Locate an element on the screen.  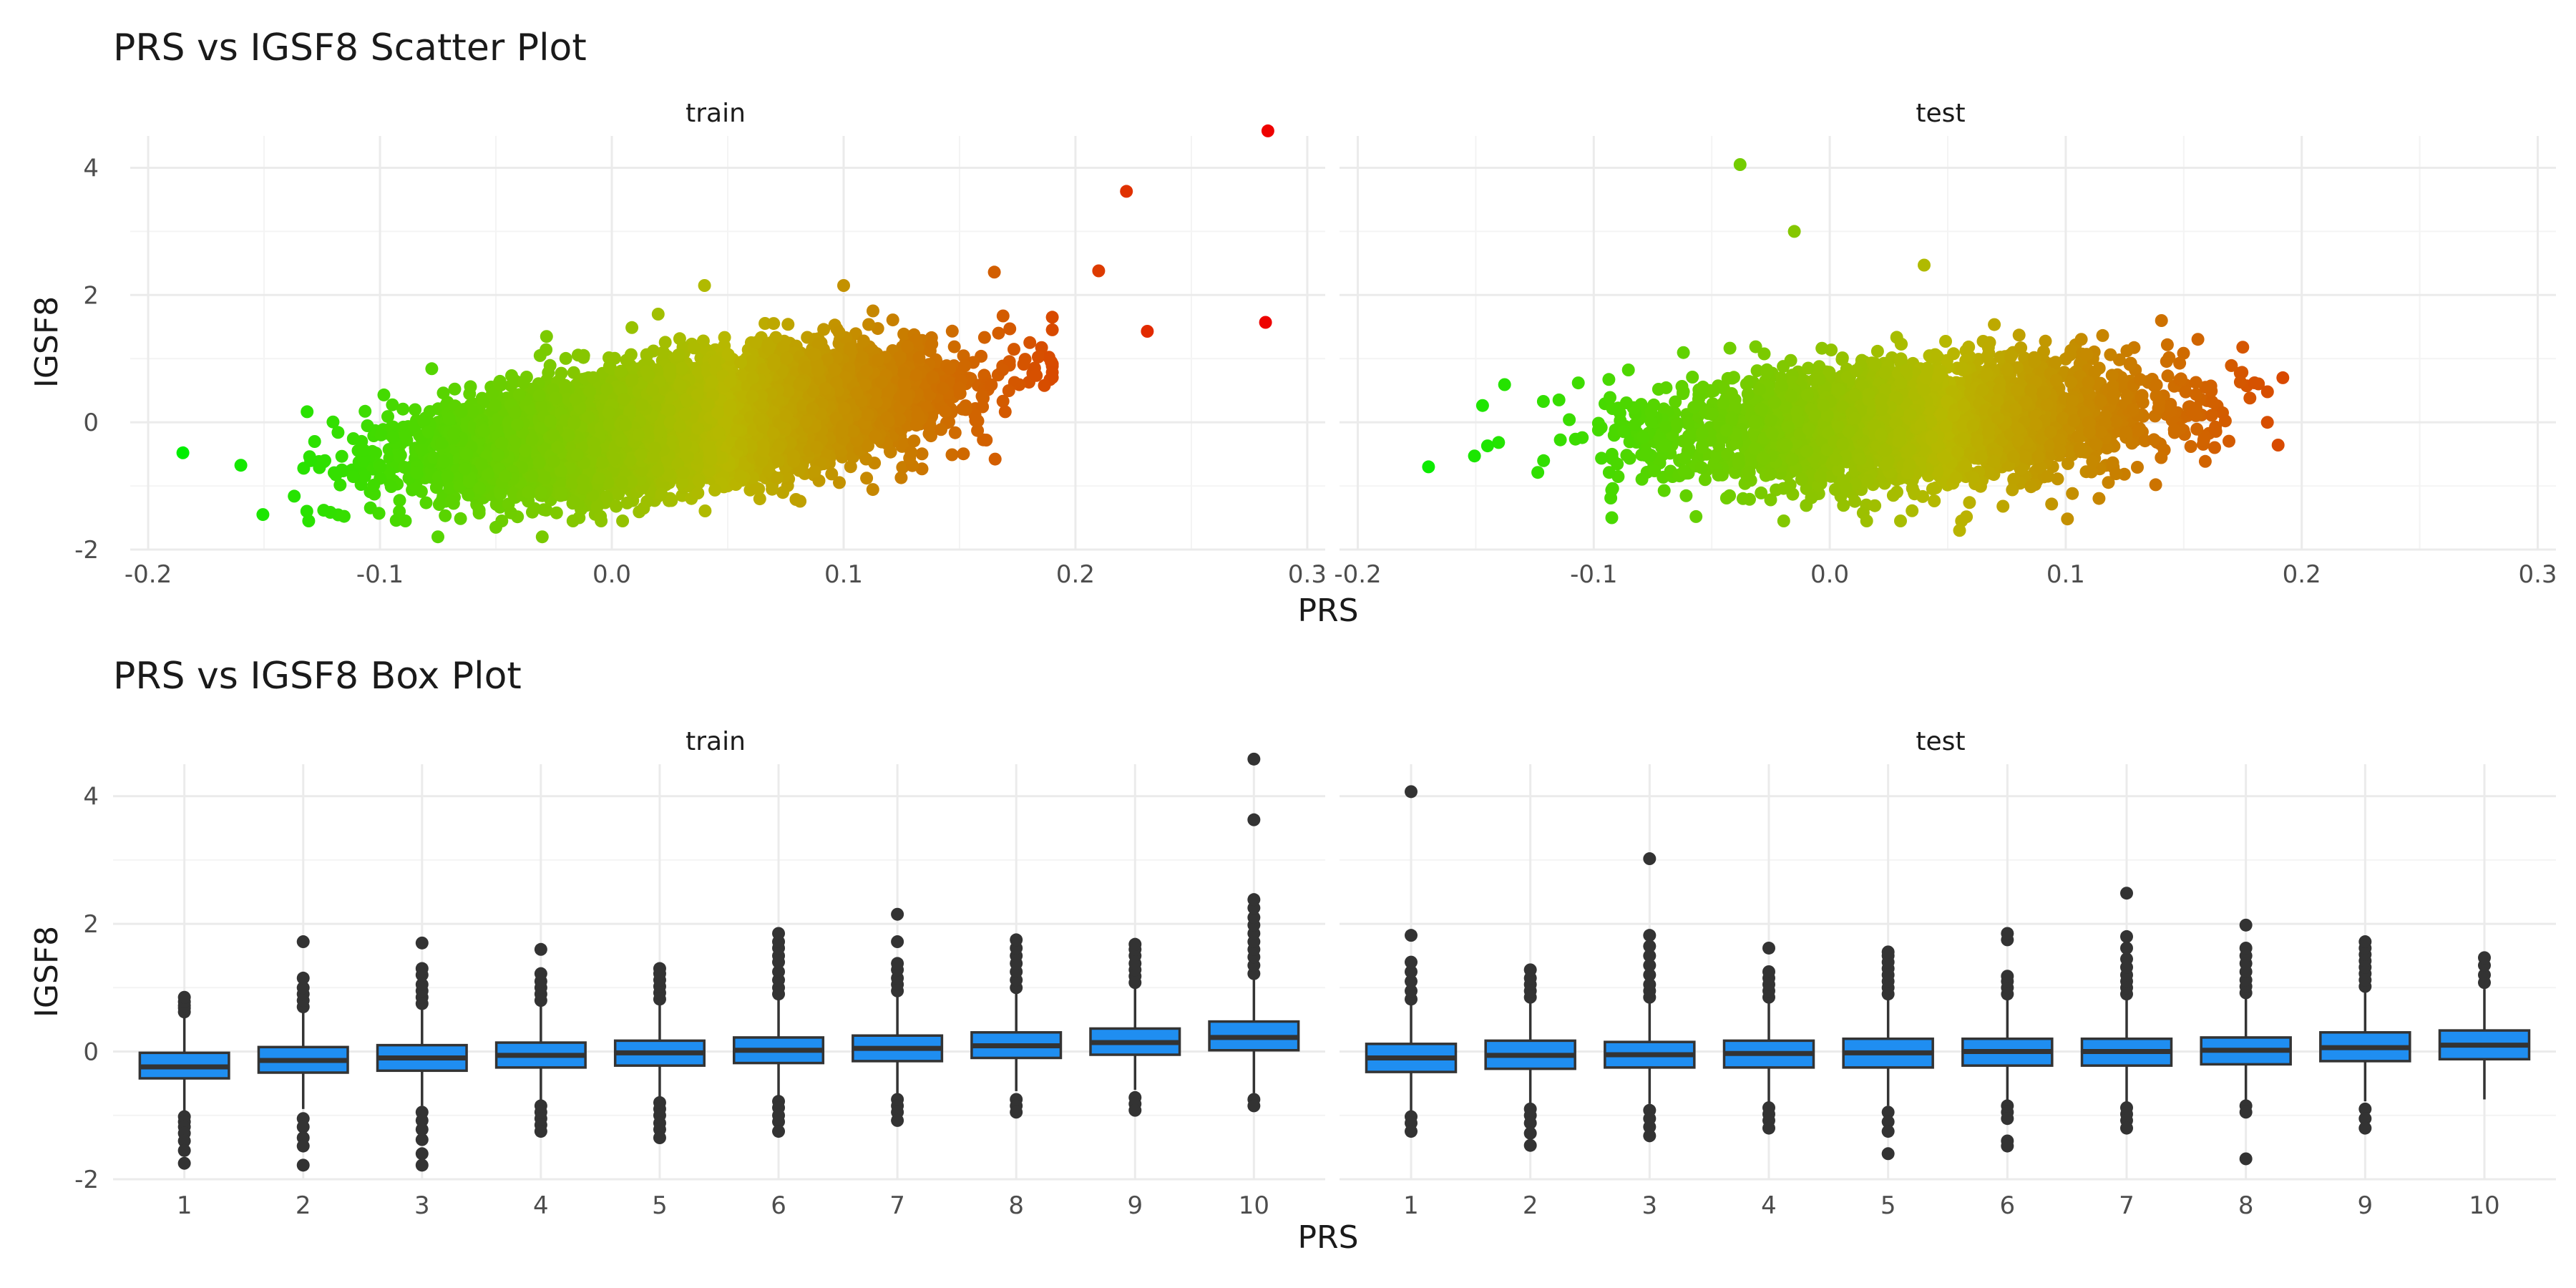
scatter-plot-title: PRS vs IGSF8 Scatter Plot is located at coordinates (350, 48).